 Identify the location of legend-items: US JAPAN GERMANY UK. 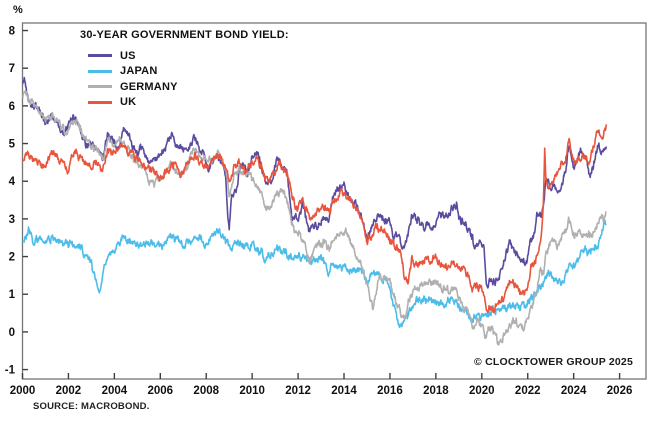
(188, 79).